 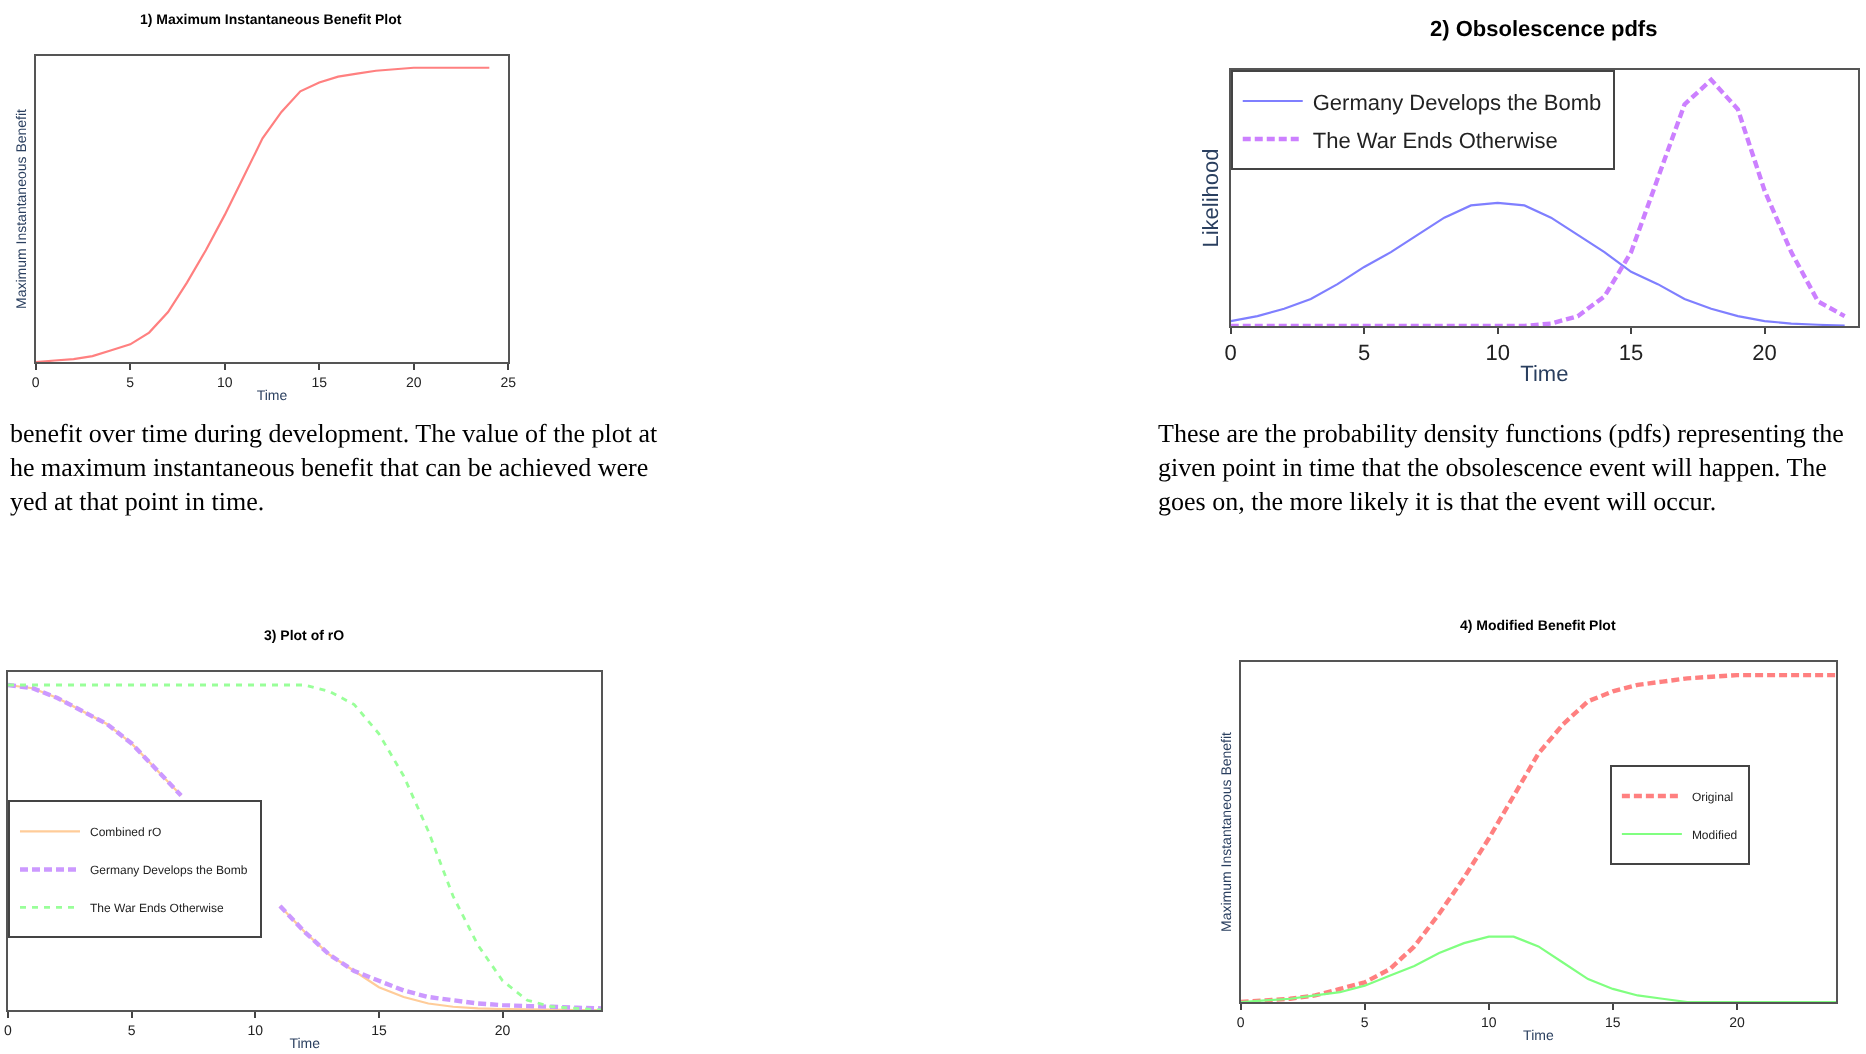 I want to click on x-tick-label: 5, so click(x=1364, y=354).